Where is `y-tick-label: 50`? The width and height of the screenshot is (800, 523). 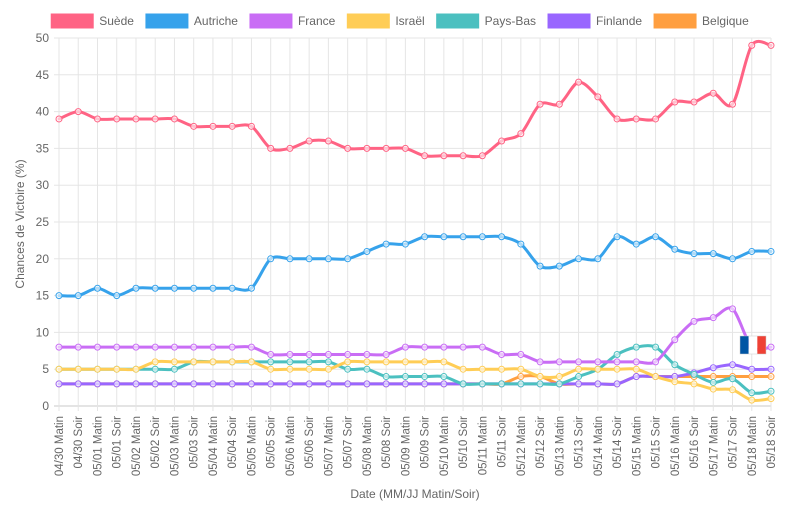 y-tick-label: 50 is located at coordinates (43, 38).